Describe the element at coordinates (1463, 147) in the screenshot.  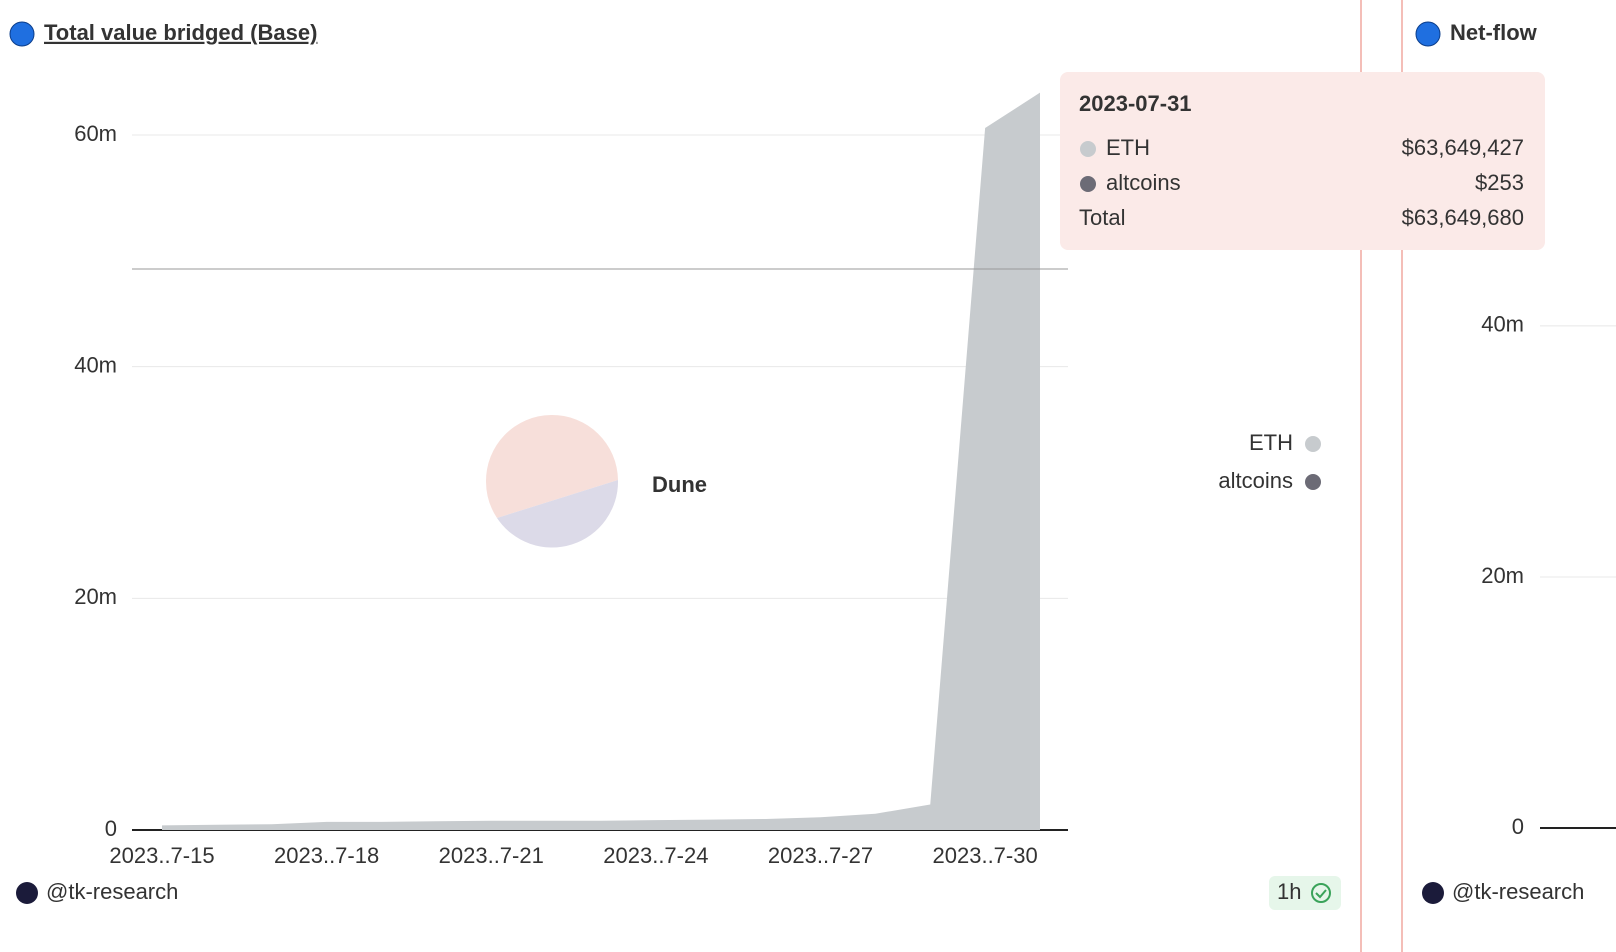
I see `tooltip-value: $63,649,427` at that location.